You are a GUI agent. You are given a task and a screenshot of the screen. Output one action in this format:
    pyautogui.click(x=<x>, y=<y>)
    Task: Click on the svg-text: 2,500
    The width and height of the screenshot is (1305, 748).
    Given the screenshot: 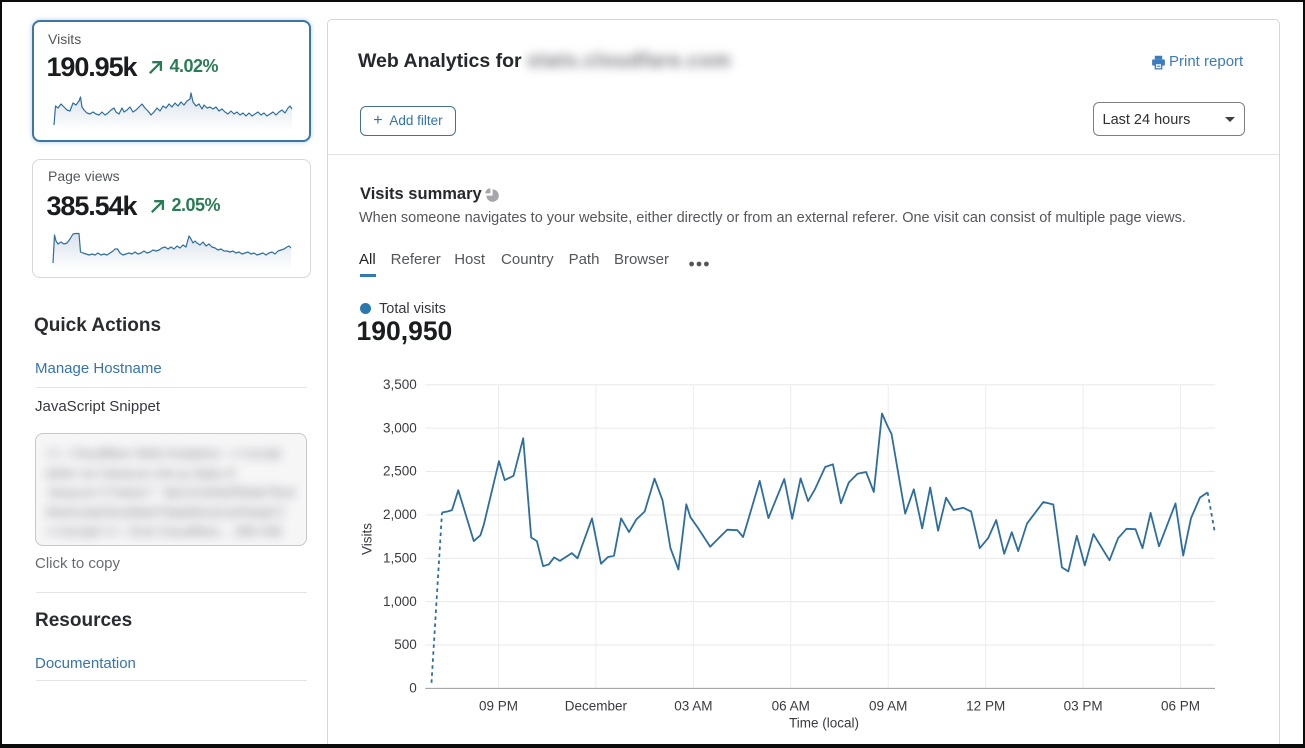 What is the action you would take?
    pyautogui.click(x=400, y=471)
    